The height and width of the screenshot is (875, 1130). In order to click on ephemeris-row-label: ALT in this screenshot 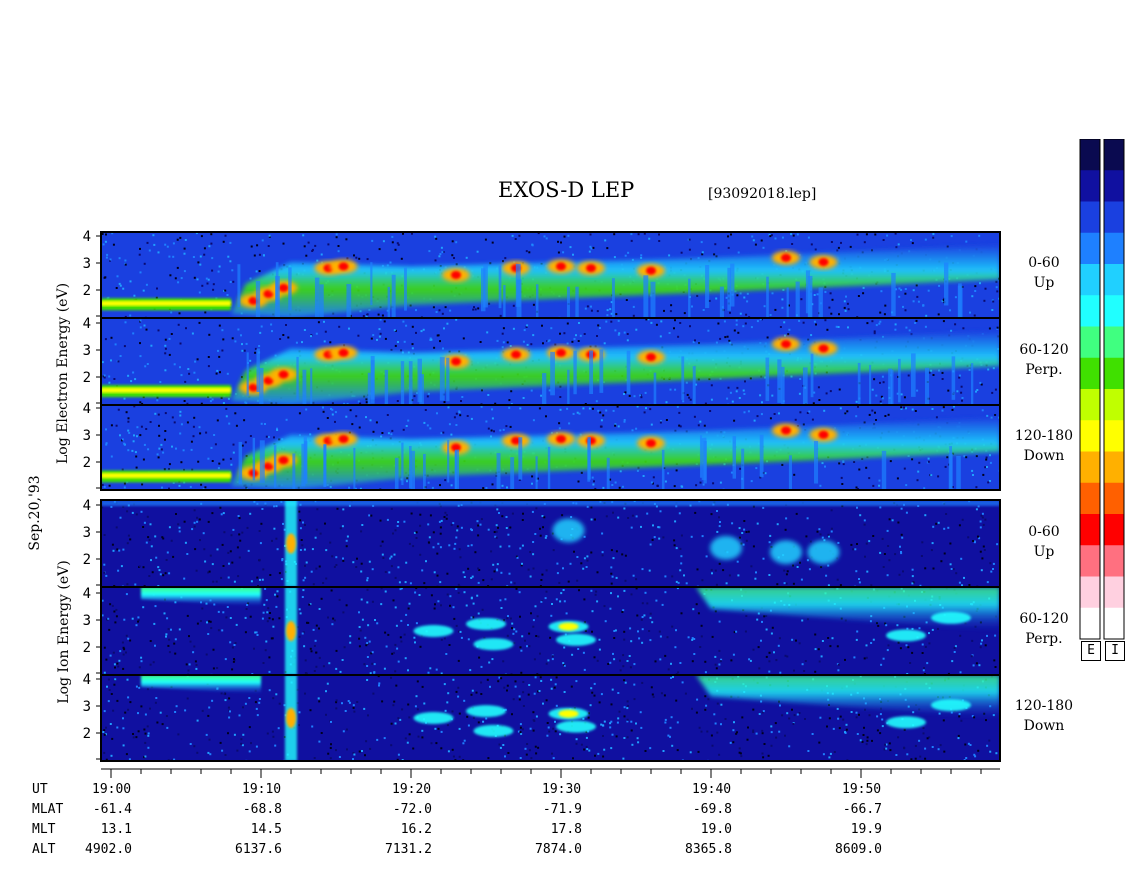, I will do `click(44, 849)`.